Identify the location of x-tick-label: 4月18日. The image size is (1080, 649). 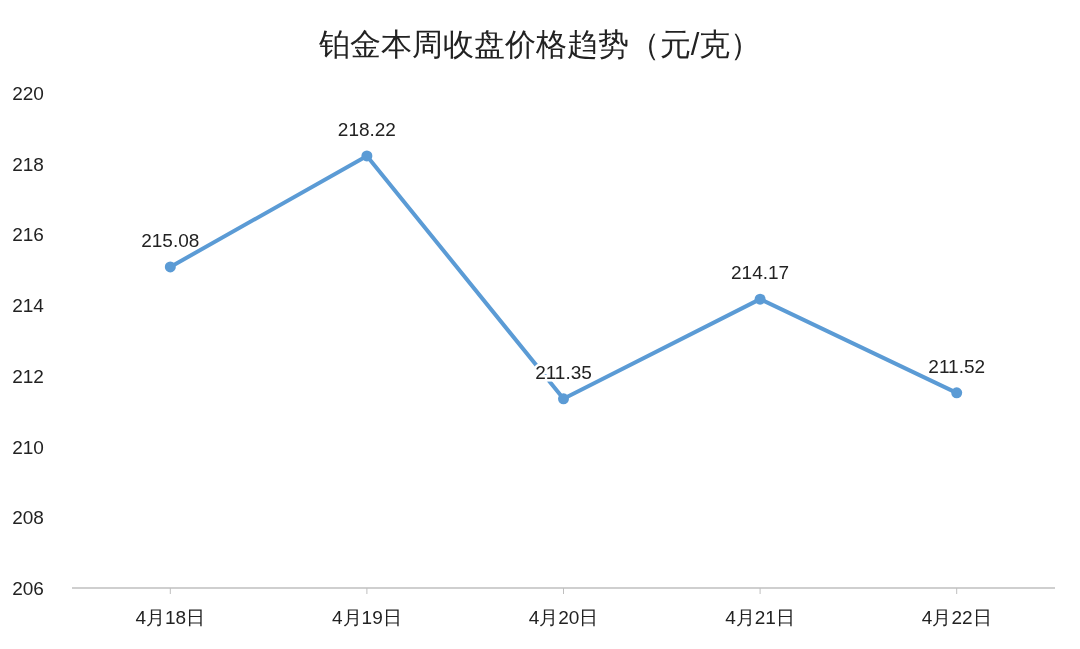
(170, 617).